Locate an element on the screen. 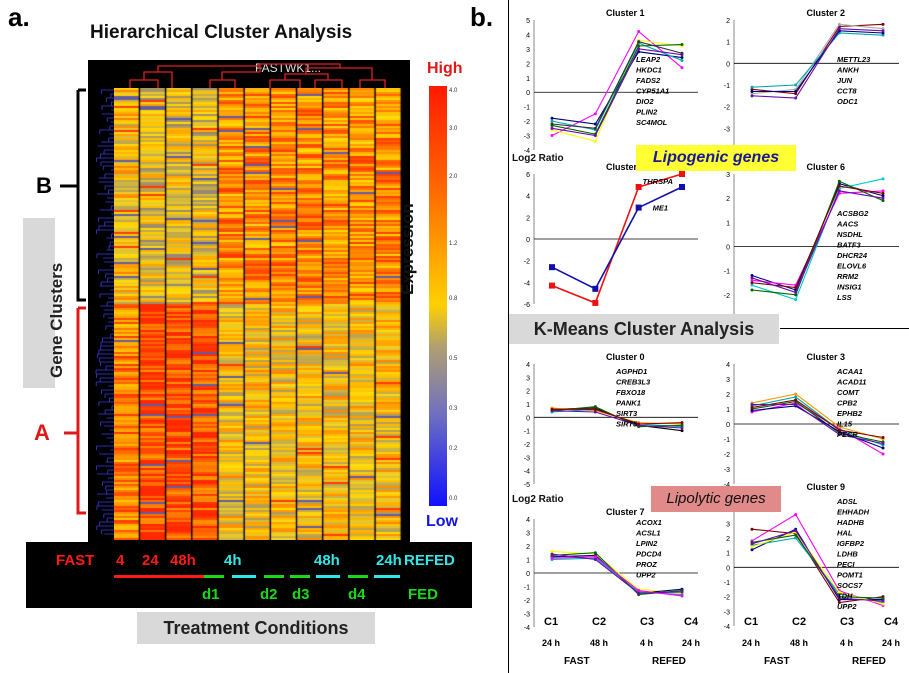 The height and width of the screenshot is (673, 909). gene-label: INSIG1 is located at coordinates (849, 287).